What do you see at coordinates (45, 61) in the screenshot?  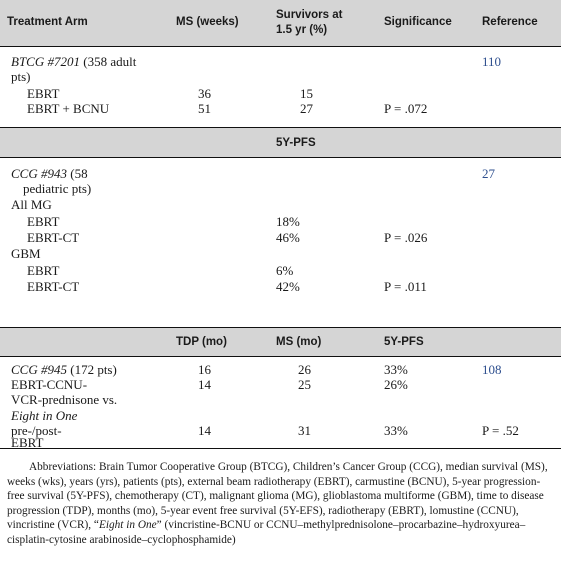 I see `study-name: BTCG #7201` at bounding box center [45, 61].